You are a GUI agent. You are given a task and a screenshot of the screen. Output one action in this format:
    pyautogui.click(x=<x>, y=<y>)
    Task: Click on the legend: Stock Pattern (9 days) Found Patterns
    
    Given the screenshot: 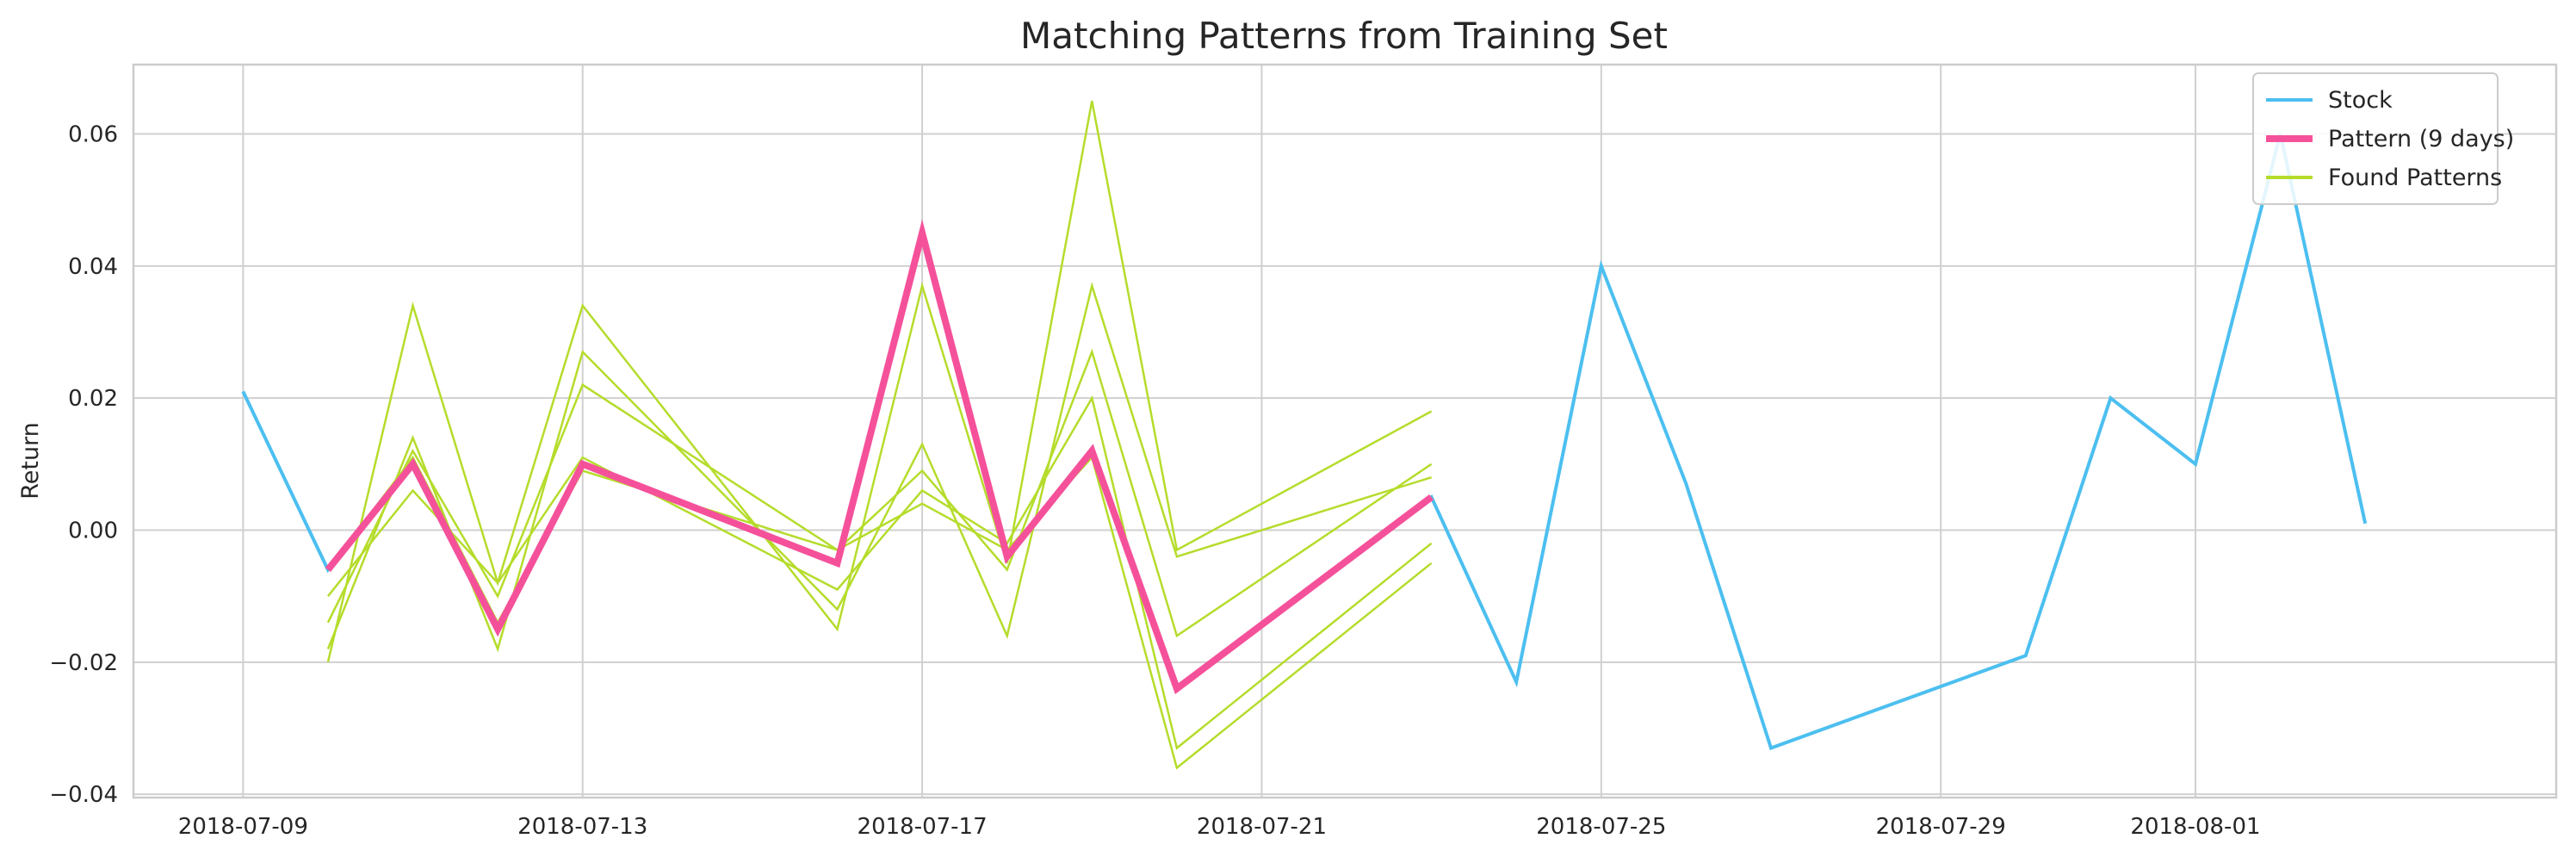 What is the action you would take?
    pyautogui.click(x=2383, y=138)
    